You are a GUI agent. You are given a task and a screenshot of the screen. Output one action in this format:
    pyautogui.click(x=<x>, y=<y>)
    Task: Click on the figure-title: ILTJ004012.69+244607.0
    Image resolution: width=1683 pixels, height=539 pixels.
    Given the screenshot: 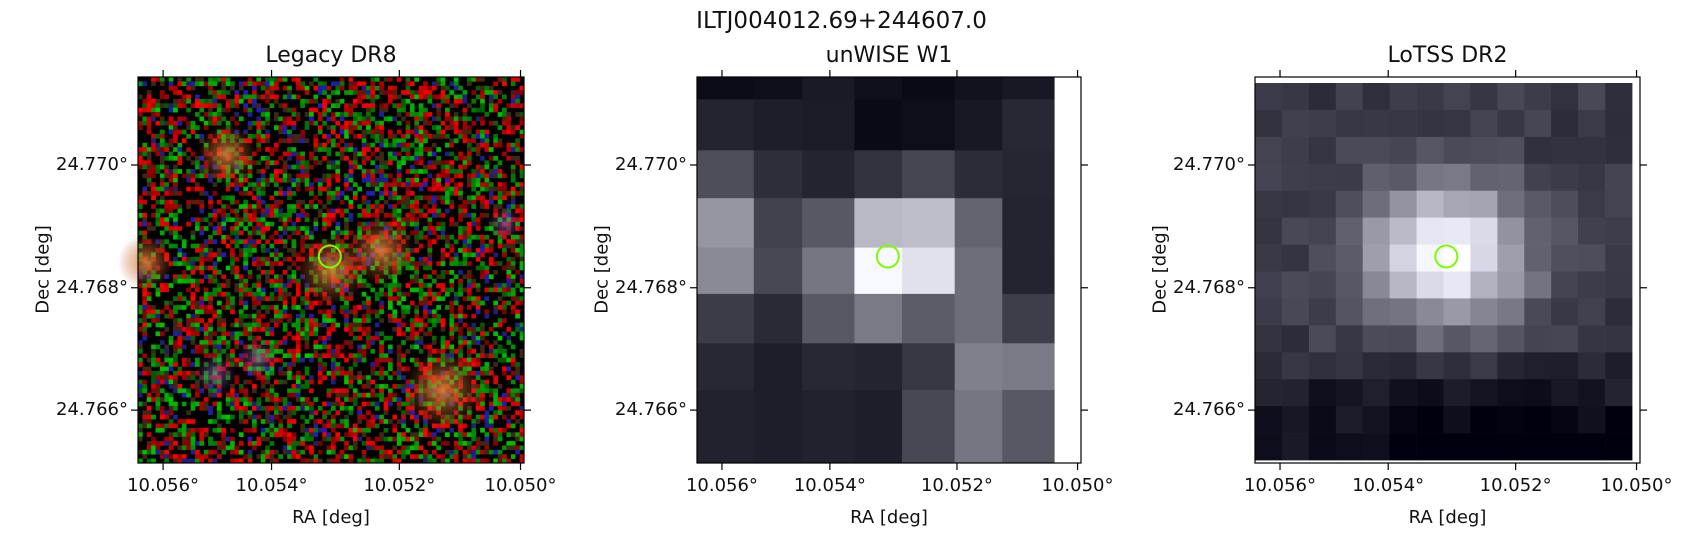 What is the action you would take?
    pyautogui.click(x=841, y=21)
    